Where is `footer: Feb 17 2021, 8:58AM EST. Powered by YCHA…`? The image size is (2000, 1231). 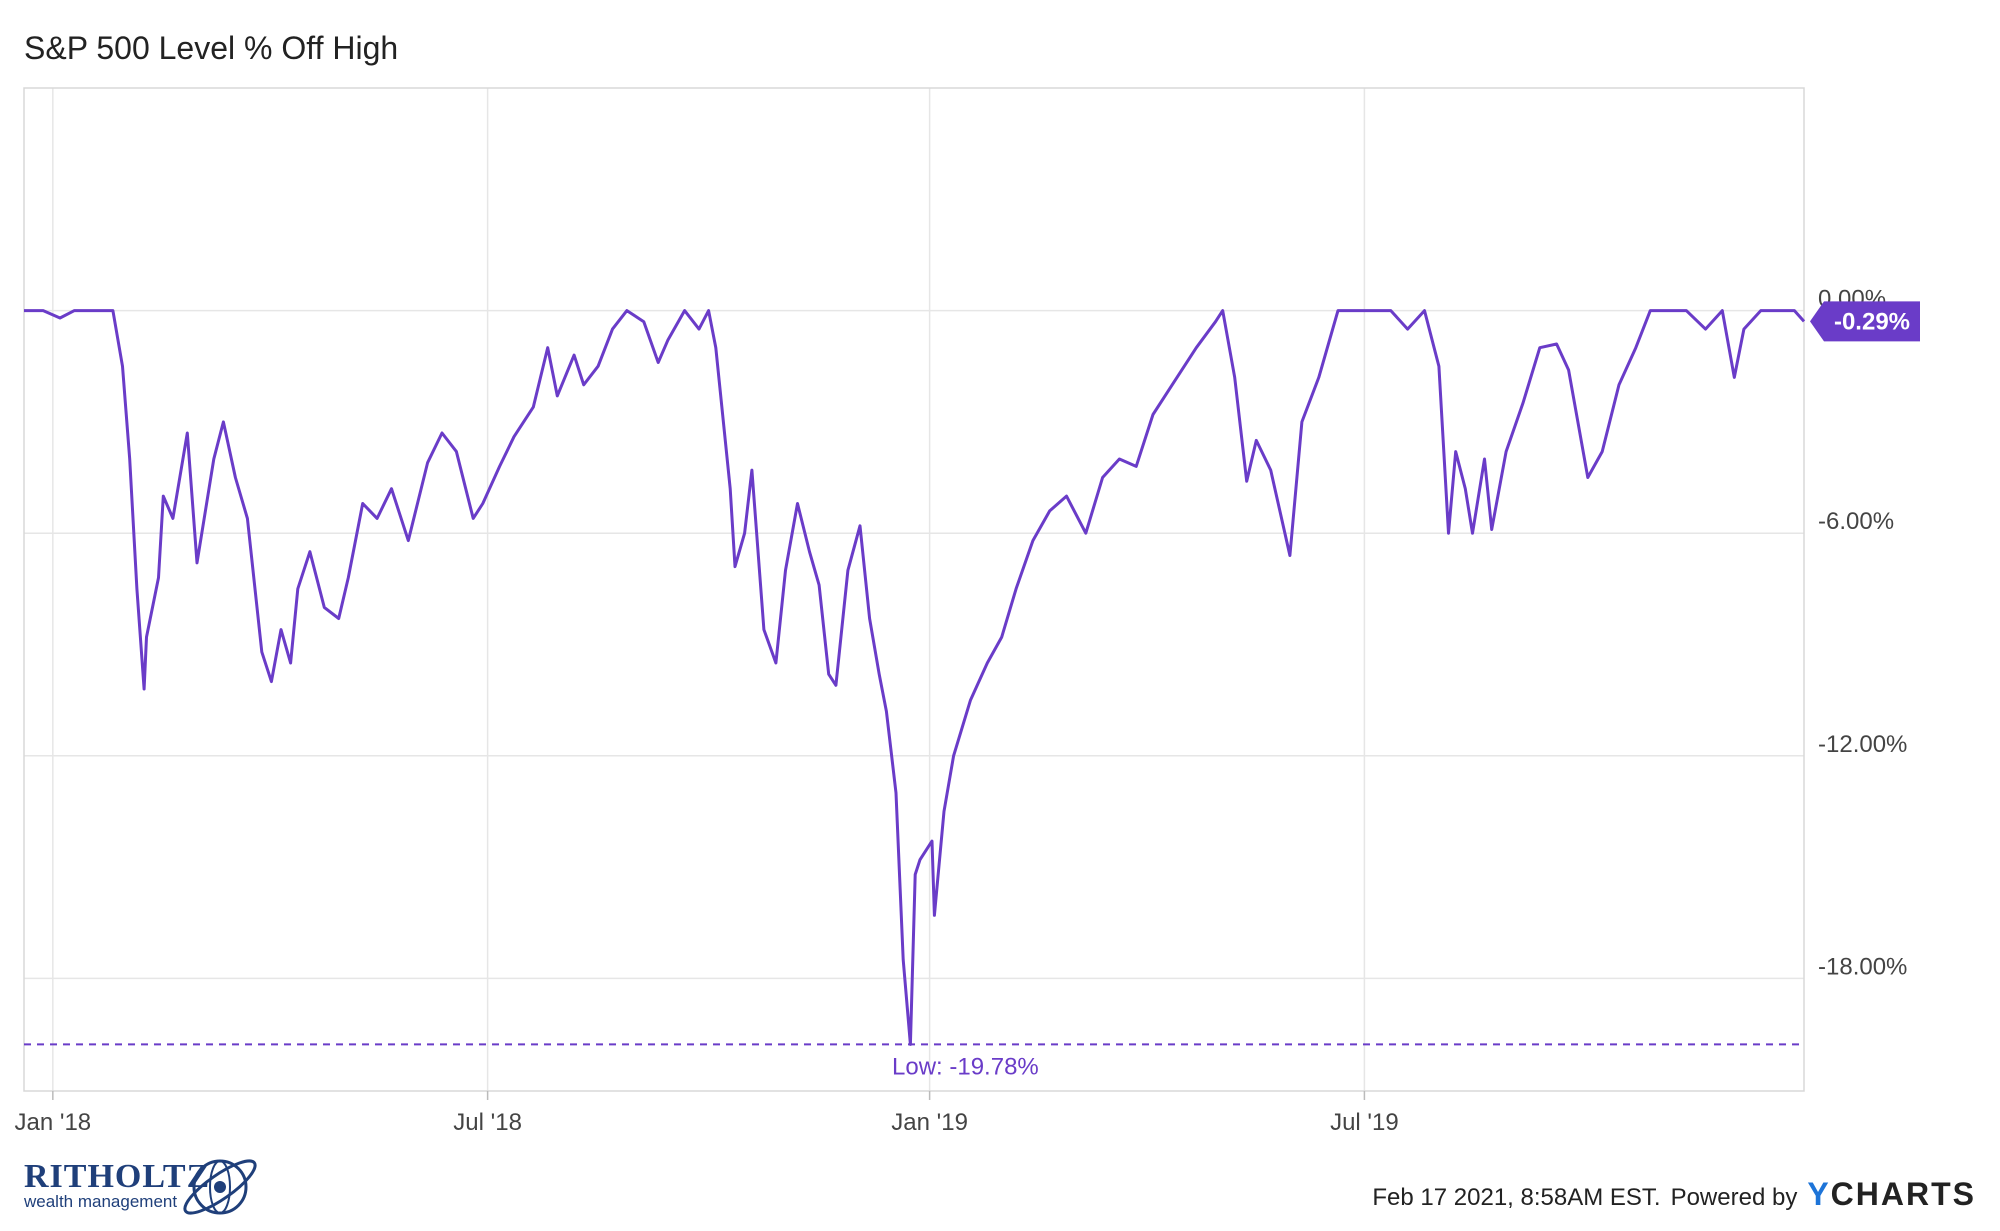 footer: Feb 17 2021, 8:58AM EST. Powered by YCHA… is located at coordinates (1674, 1194).